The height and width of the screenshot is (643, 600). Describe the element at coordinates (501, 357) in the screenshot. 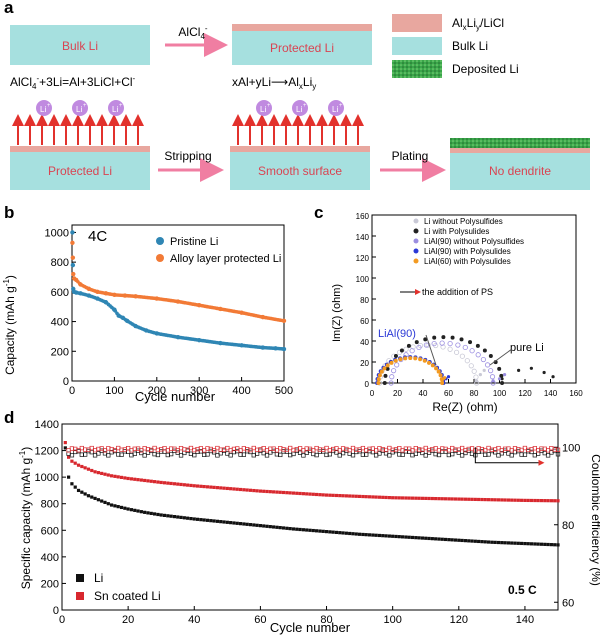

I see `pure-li-pointer` at that location.